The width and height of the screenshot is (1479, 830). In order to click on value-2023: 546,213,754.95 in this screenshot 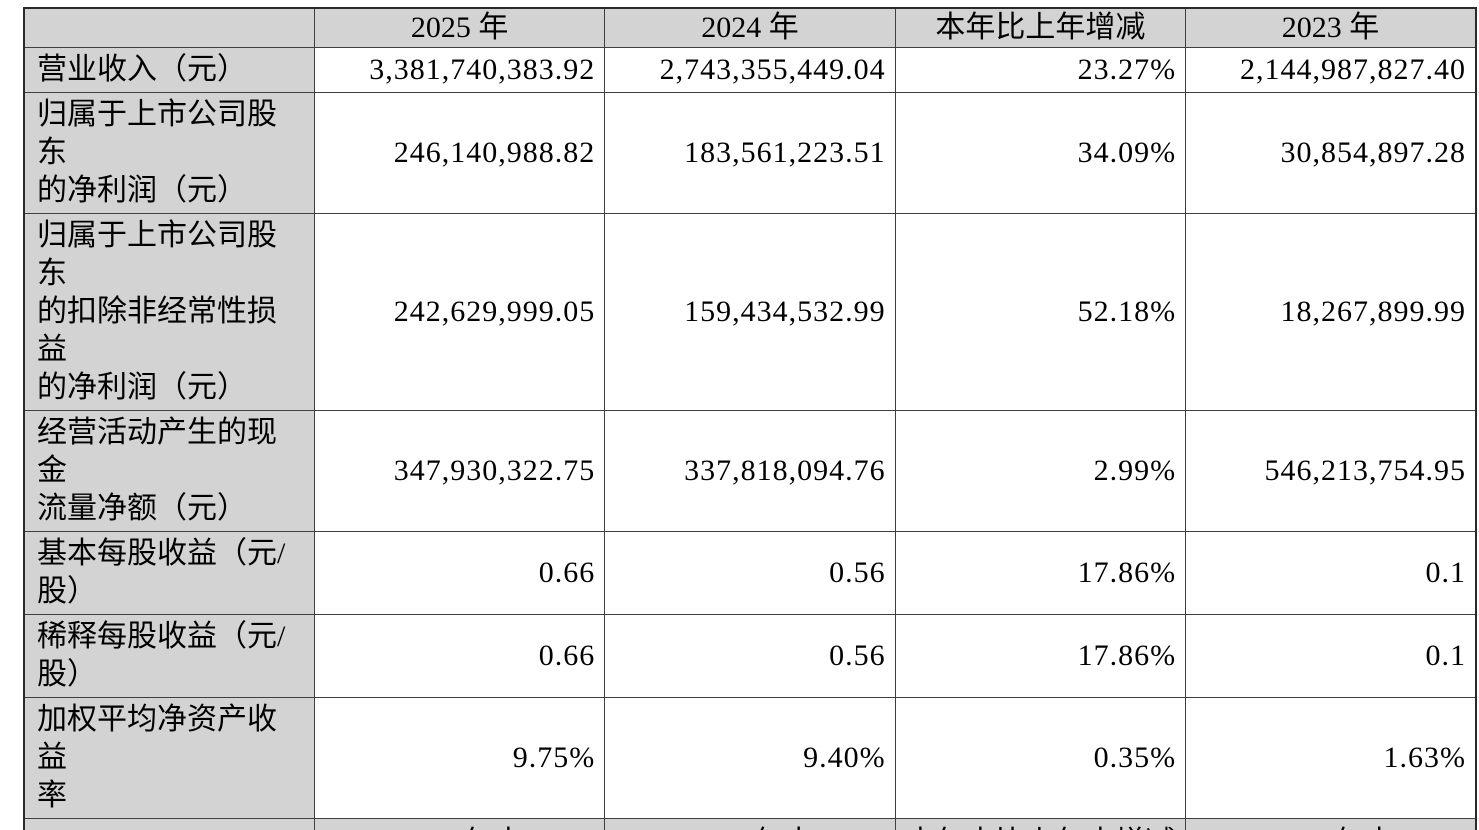, I will do `click(1331, 471)`.